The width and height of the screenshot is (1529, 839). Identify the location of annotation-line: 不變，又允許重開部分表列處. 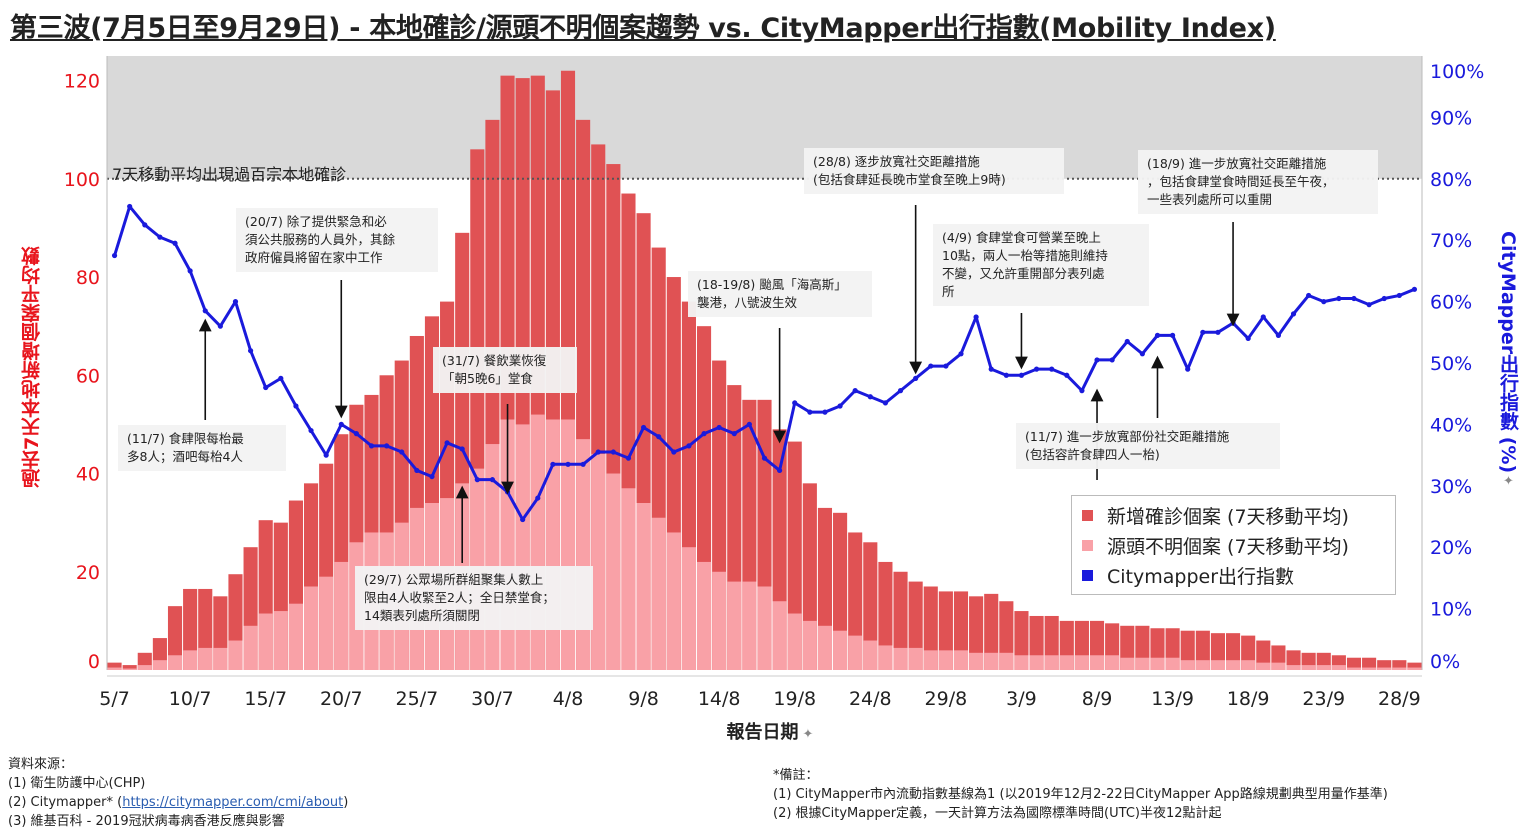
(1023, 273).